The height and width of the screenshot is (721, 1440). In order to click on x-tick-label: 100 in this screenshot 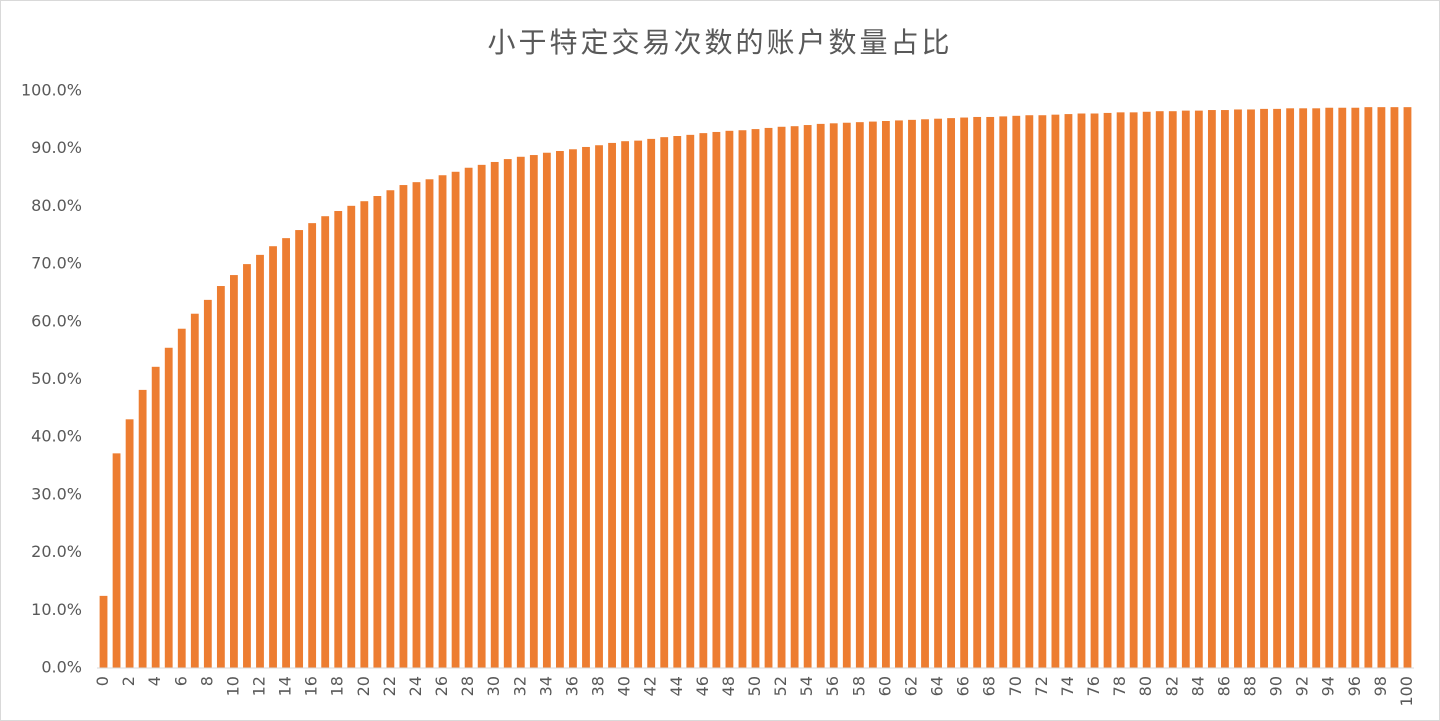, I will do `click(1406, 691)`.